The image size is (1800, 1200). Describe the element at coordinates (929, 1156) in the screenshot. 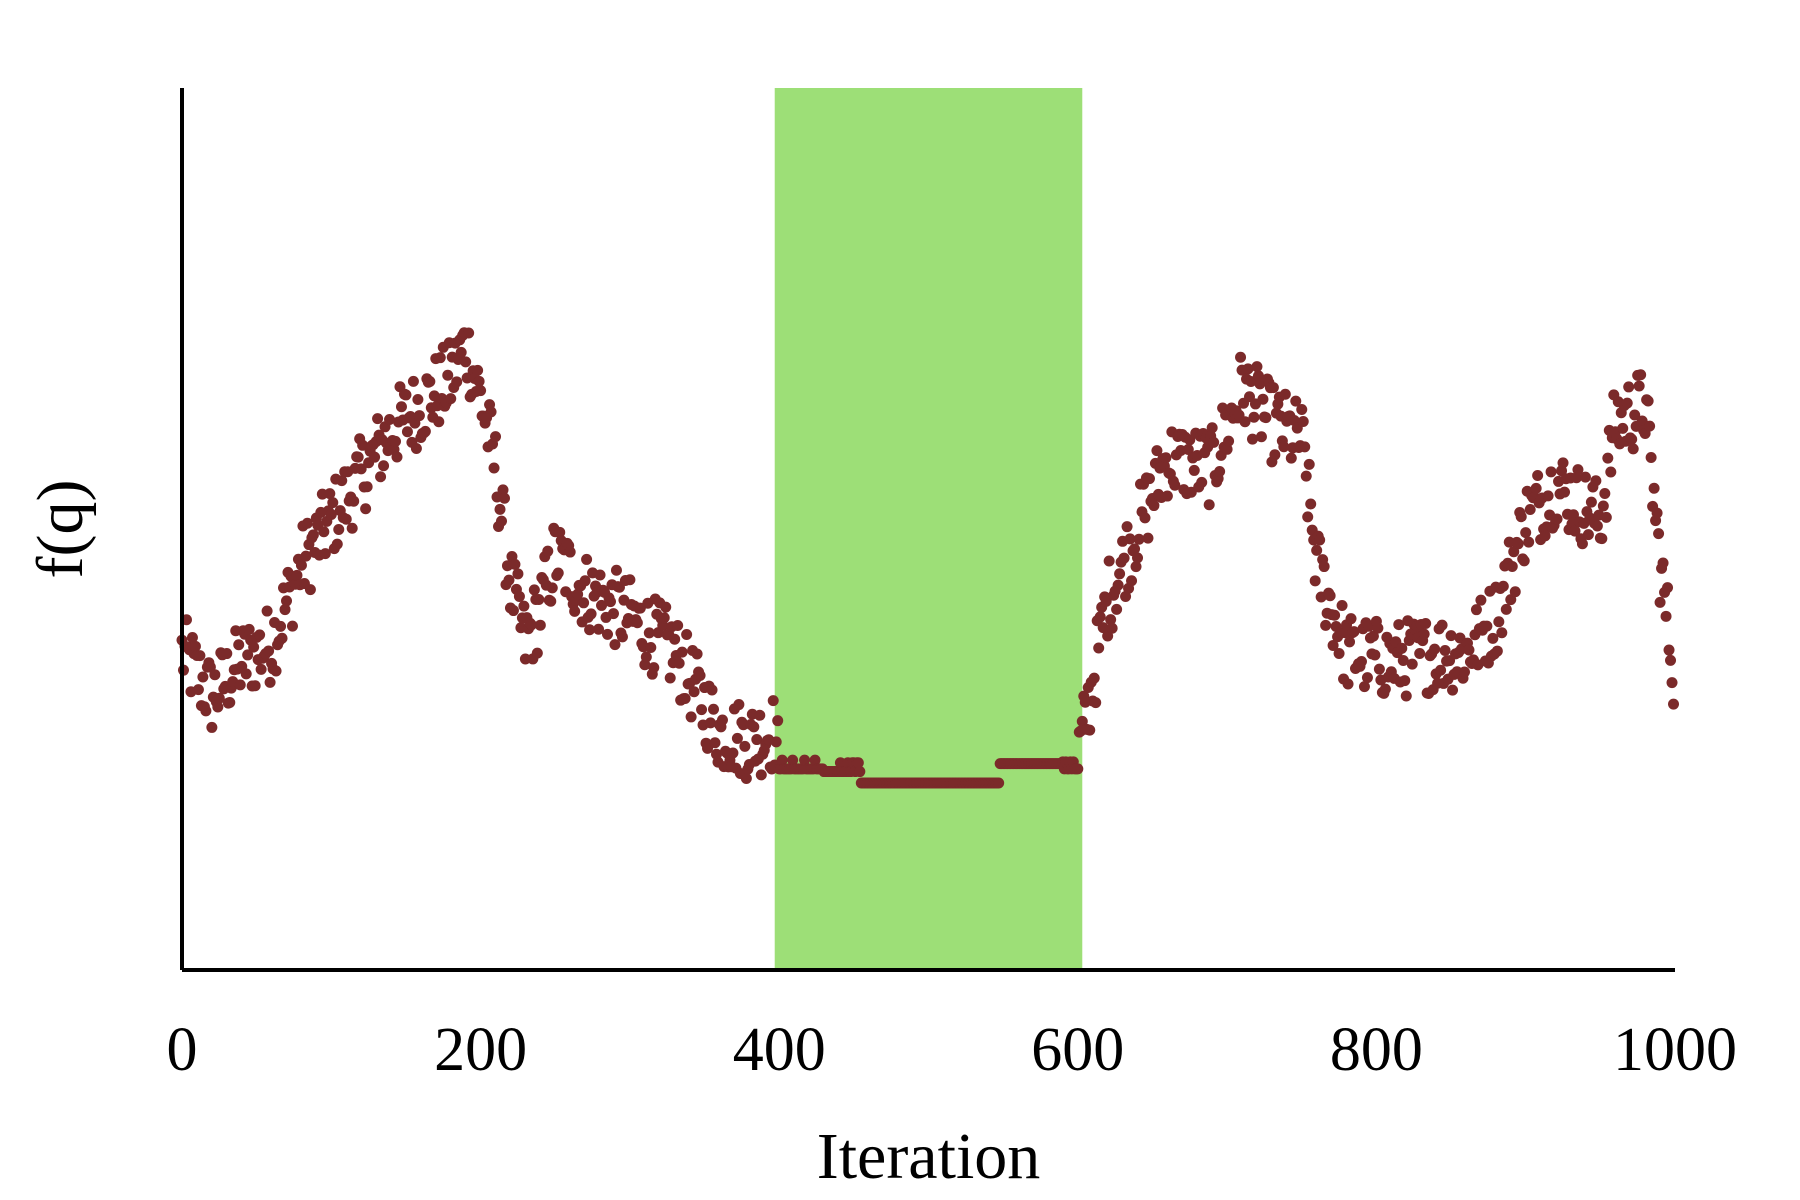

I see `x-axis-title: Iteration` at that location.